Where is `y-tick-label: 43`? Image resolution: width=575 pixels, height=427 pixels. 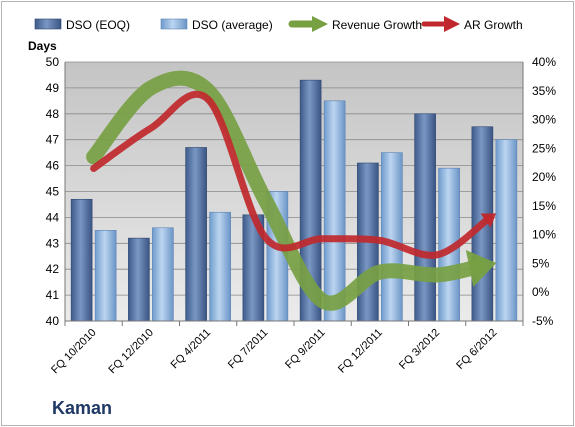
y-tick-label: 43 is located at coordinates (53, 243).